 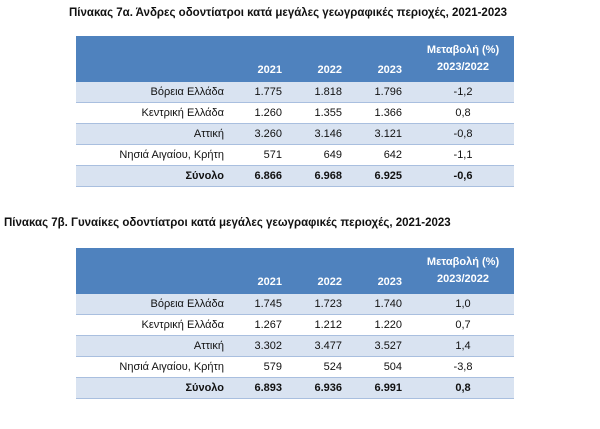 What do you see at coordinates (262, 367) in the screenshot?
I see `value-2021: 579` at bounding box center [262, 367].